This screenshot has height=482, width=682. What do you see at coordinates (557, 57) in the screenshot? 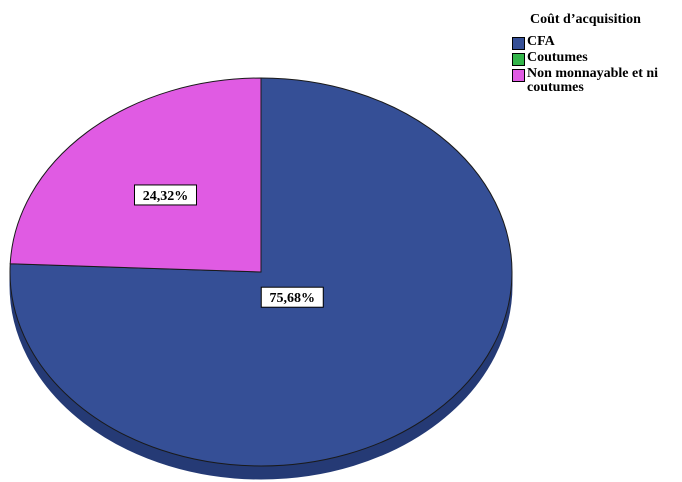
I see `legend-label-coutumes: Coutumes` at bounding box center [557, 57].